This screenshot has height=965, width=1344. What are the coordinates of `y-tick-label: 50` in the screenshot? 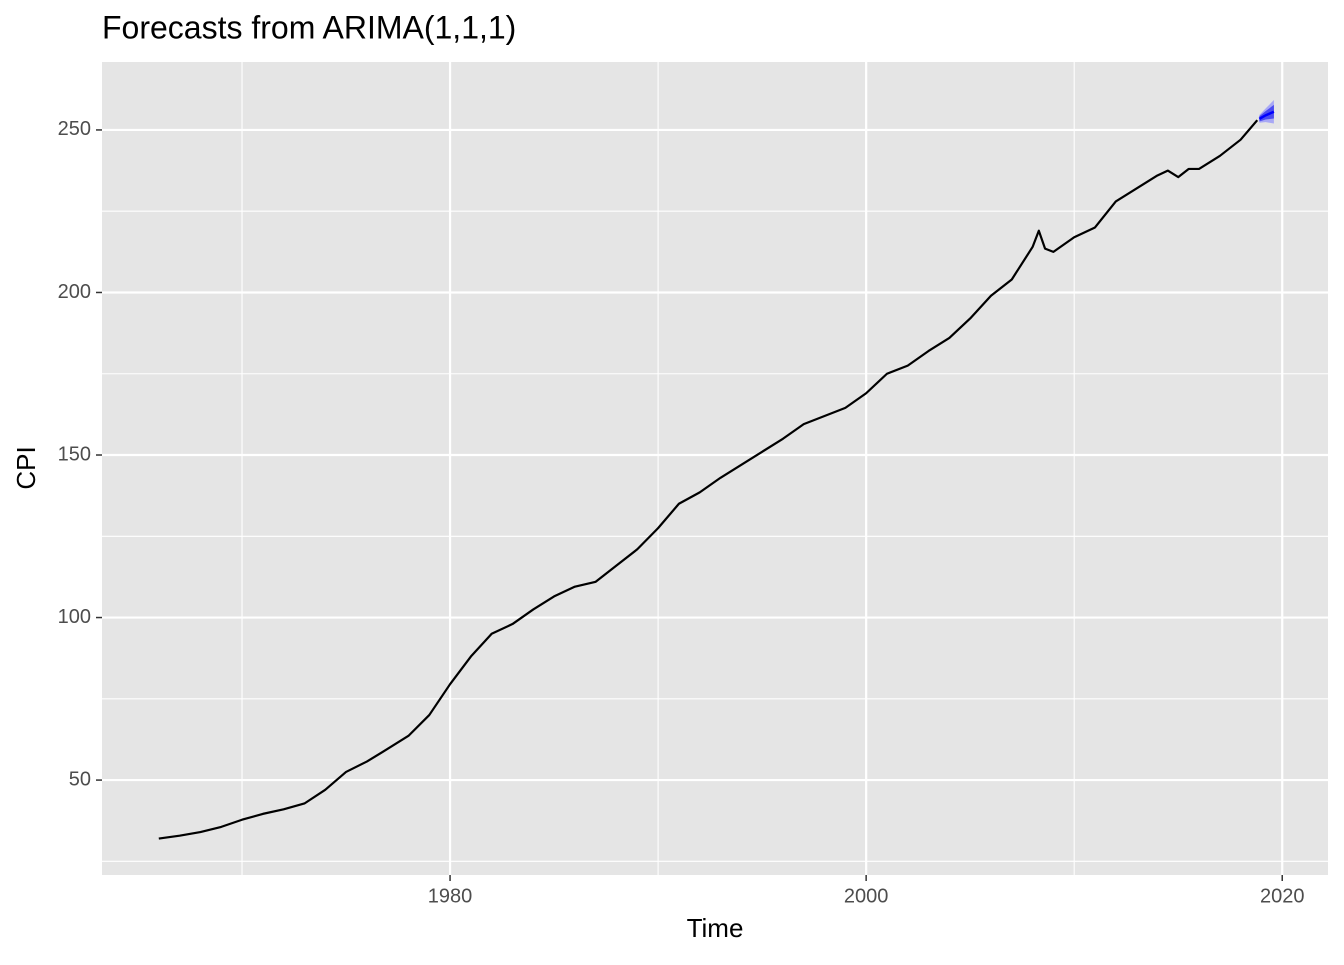 It's located at (80, 779).